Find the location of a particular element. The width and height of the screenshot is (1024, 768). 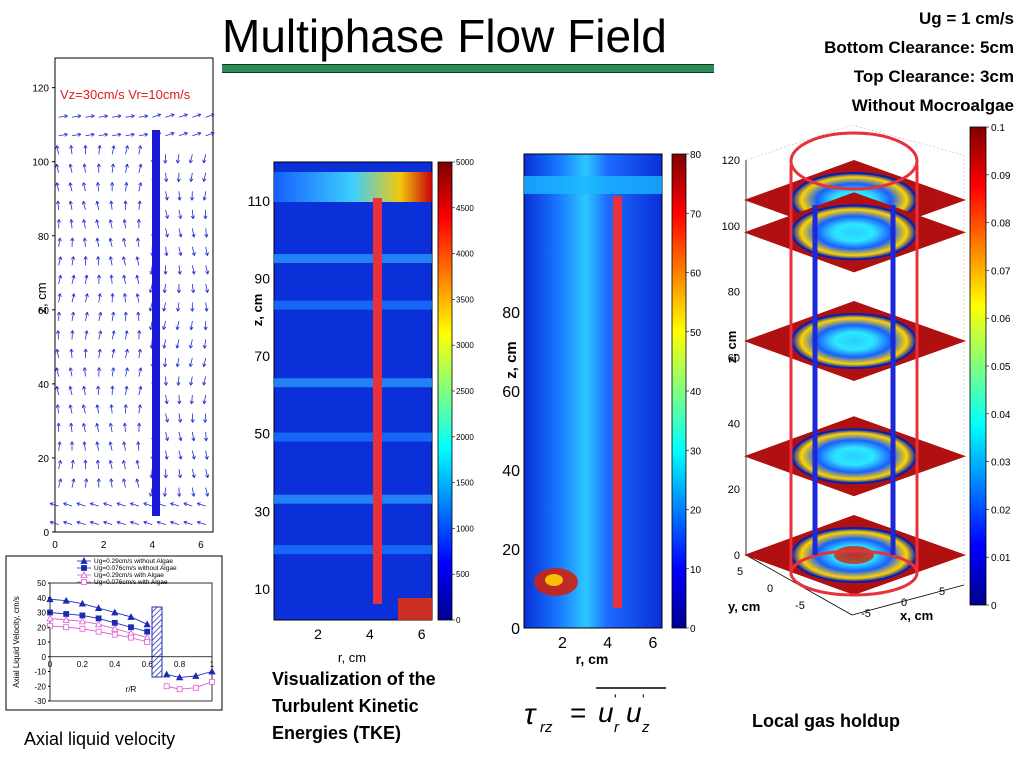

vector-field-baffle is located at coordinates (156, 323).